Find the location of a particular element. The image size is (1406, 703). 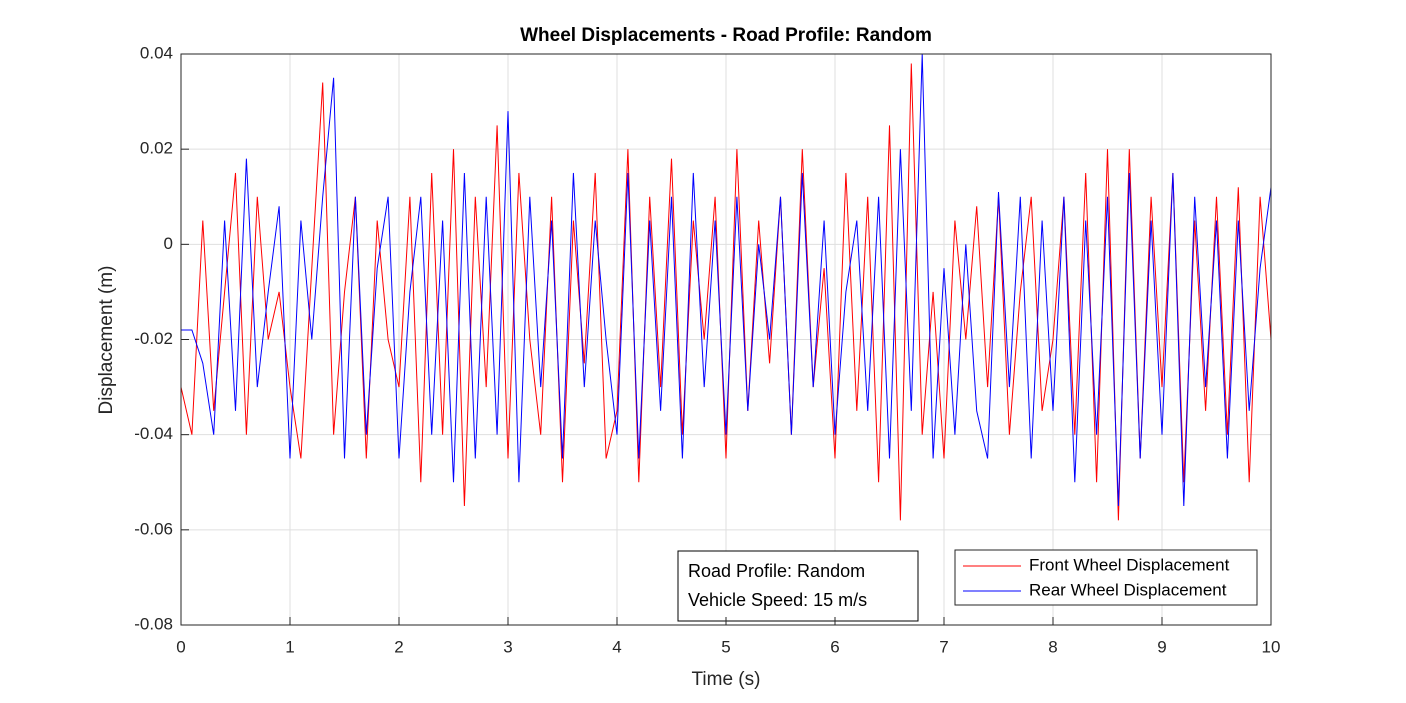

y-tick-label: 0.04 is located at coordinates (156, 52).